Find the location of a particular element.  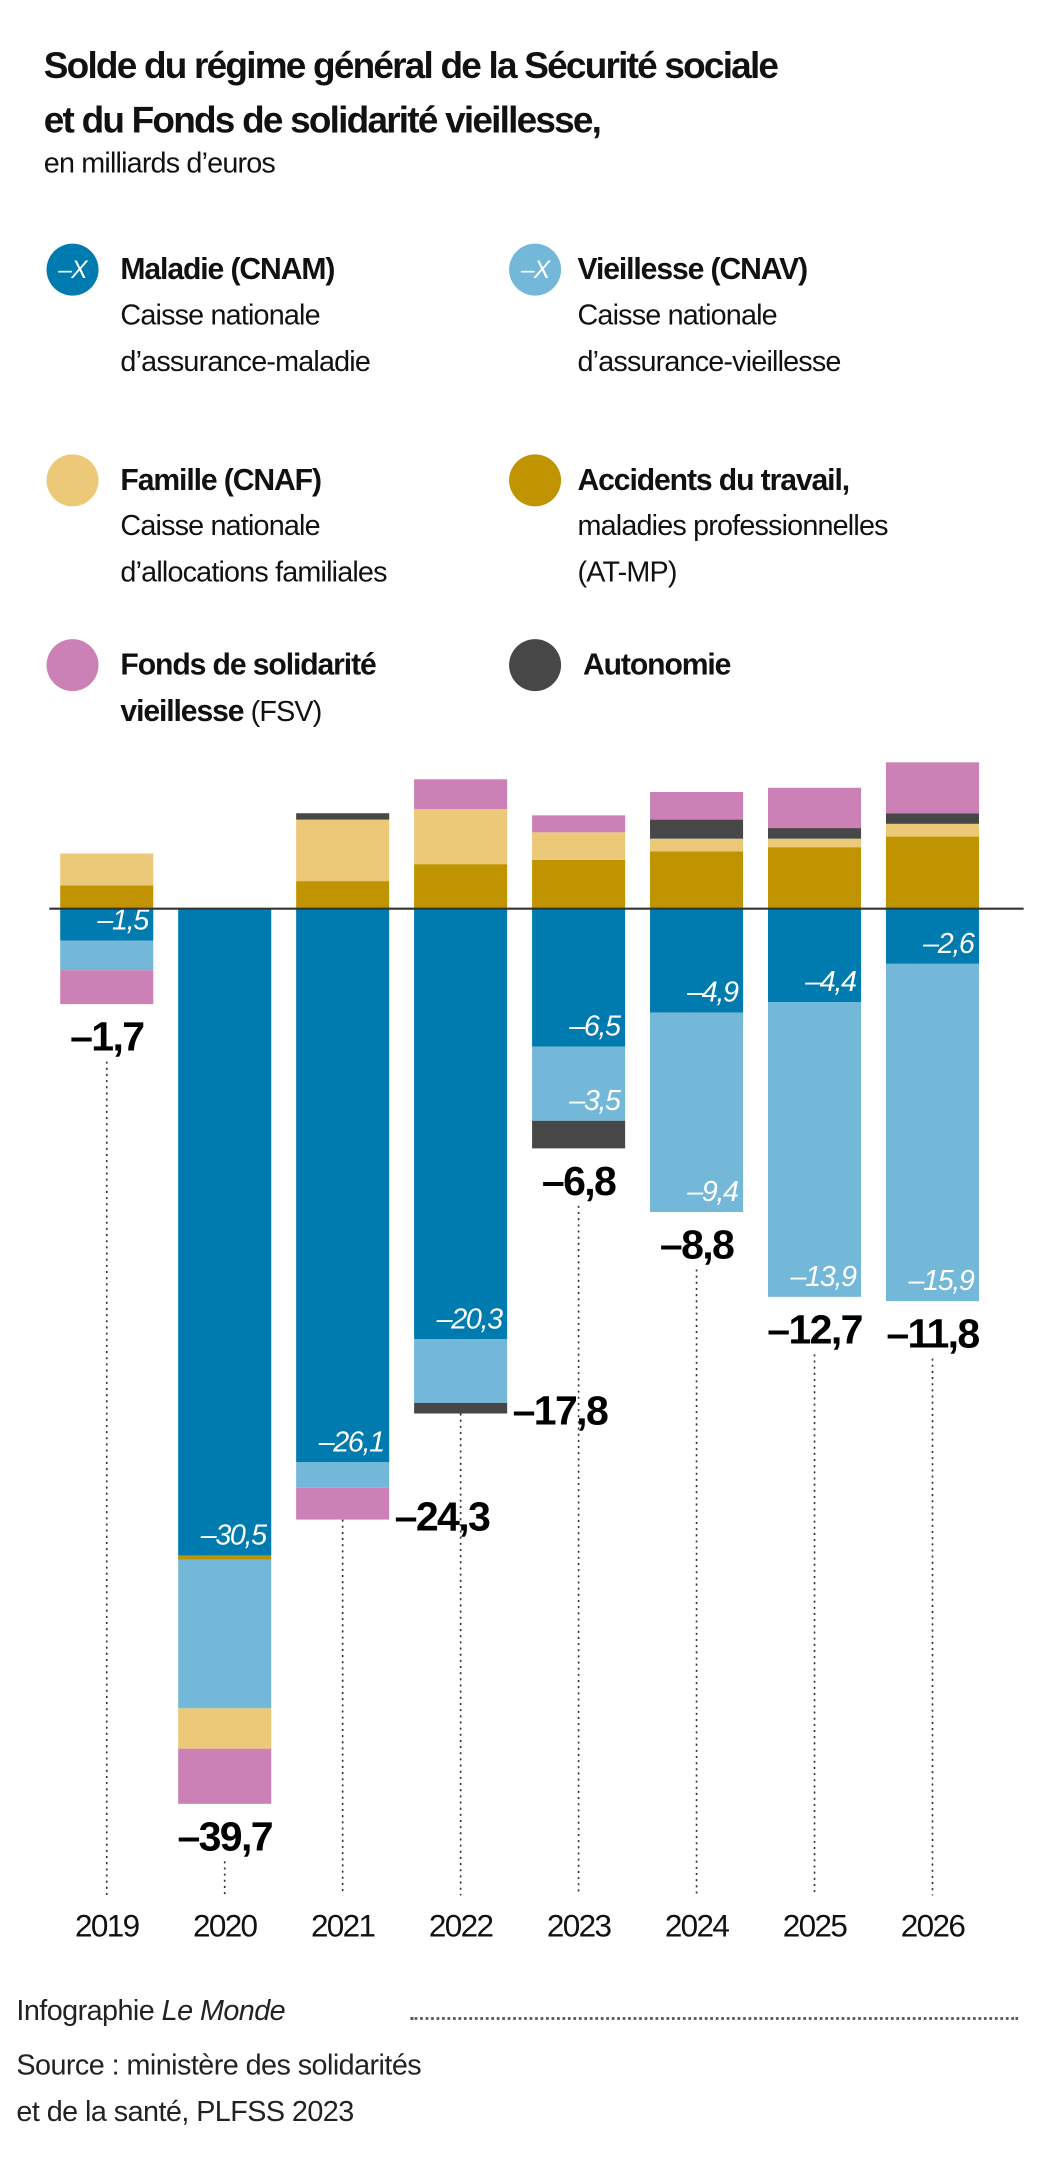

segment-label-cnam-2026: –2,6 is located at coordinates (948, 944).